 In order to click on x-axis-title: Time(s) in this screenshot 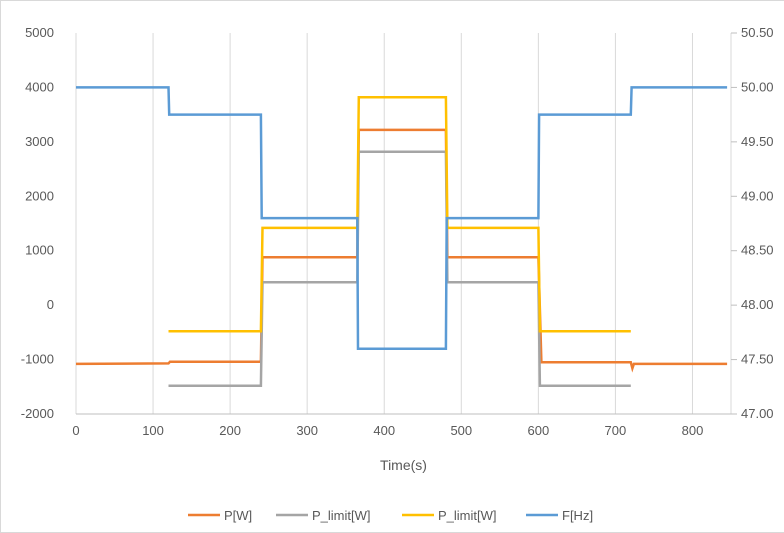, I will do `click(403, 465)`.